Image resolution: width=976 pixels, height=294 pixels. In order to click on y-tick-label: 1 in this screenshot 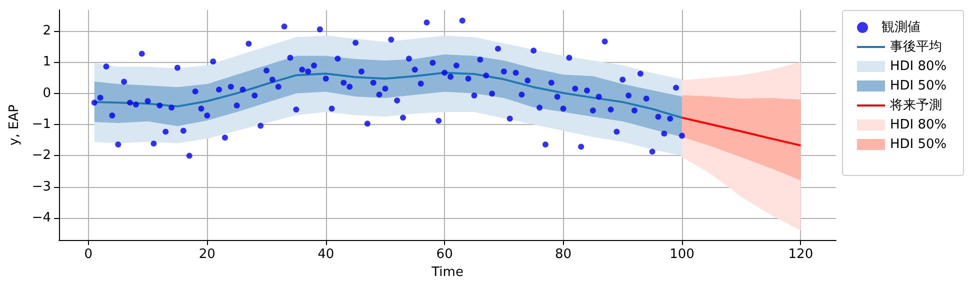, I will do `click(47, 62)`.